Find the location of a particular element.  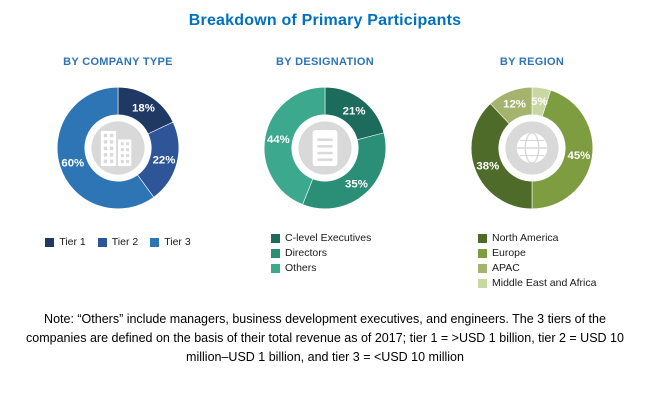

legend-item: Middle East and Africa is located at coordinates (537, 283).